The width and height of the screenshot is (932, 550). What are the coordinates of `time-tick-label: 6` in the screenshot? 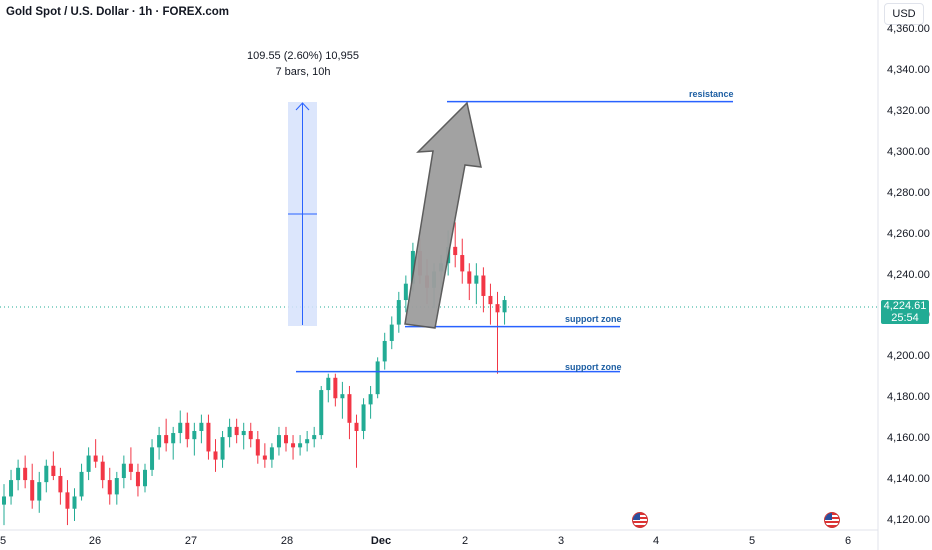 It's located at (848, 541).